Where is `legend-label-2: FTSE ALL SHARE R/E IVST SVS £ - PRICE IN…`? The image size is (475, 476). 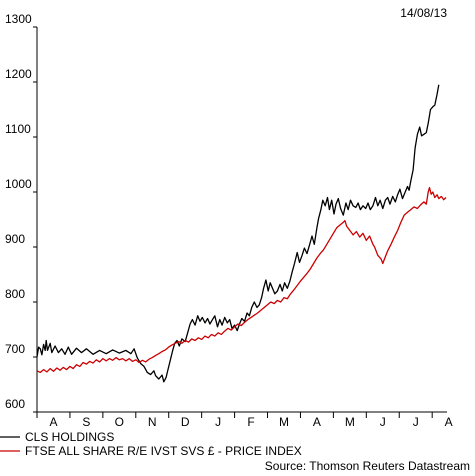 legend-label-2: FTSE ALL SHARE R/E IVST SVS £ - PRICE IN… is located at coordinates (163, 451).